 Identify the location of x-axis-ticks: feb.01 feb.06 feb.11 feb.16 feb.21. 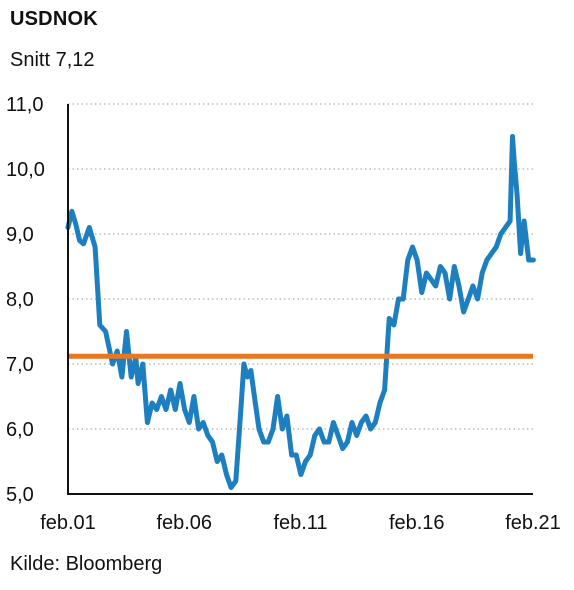
(300, 523).